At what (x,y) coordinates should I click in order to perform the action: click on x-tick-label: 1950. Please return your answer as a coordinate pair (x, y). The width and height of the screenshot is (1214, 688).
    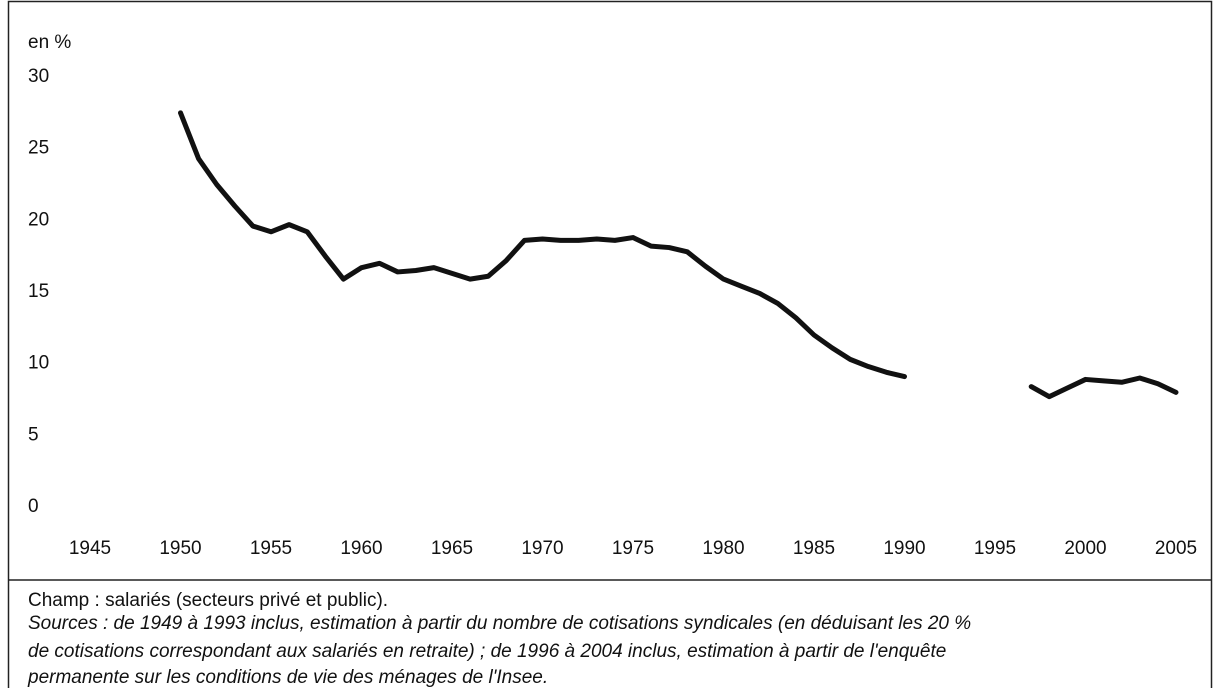
    Looking at the image, I should click on (180, 548).